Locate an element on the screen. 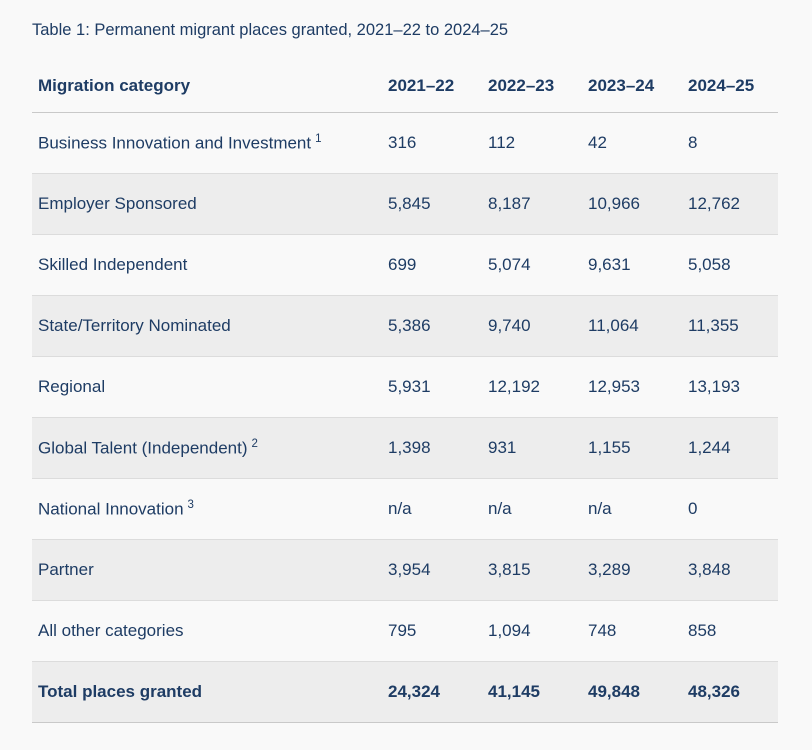 The image size is (812, 750). category-label: Employer Sponsored is located at coordinates (117, 203).